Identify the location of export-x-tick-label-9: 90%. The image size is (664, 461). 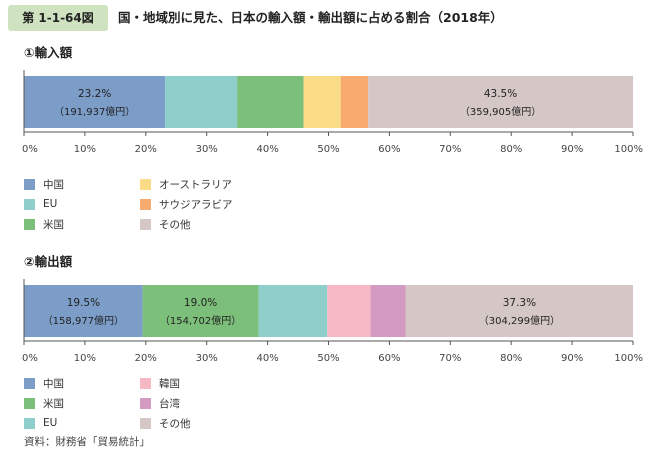
(572, 358).